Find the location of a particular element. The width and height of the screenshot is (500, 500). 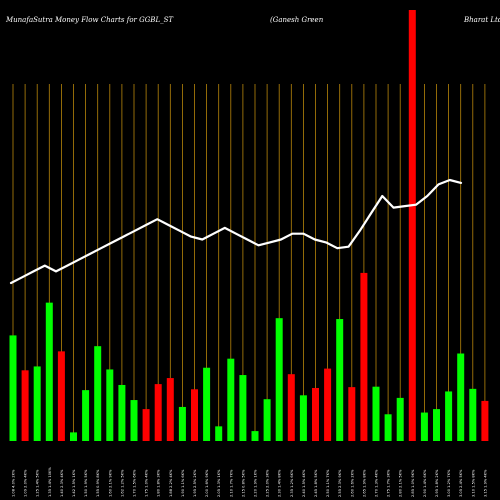

x-tick-label: 1.40 2.3% 4K% is located at coordinates (62, 483).